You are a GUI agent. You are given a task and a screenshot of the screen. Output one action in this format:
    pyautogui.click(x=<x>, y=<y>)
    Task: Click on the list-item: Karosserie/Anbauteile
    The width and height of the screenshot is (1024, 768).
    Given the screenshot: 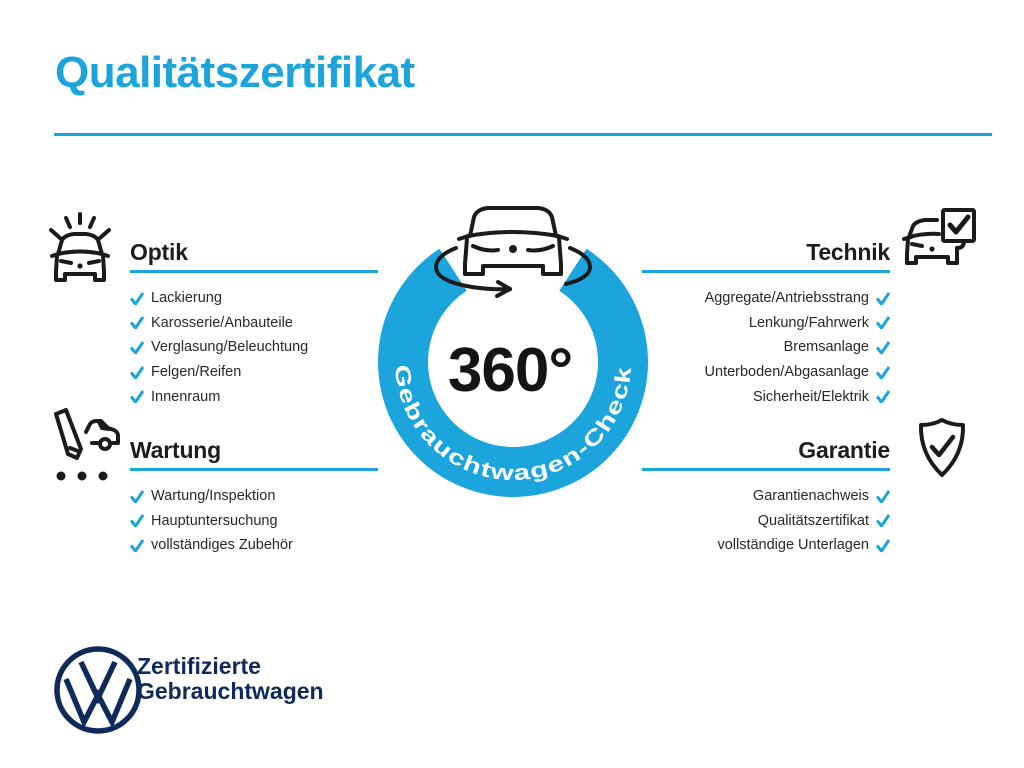 What is the action you would take?
    pyautogui.click(x=254, y=323)
    